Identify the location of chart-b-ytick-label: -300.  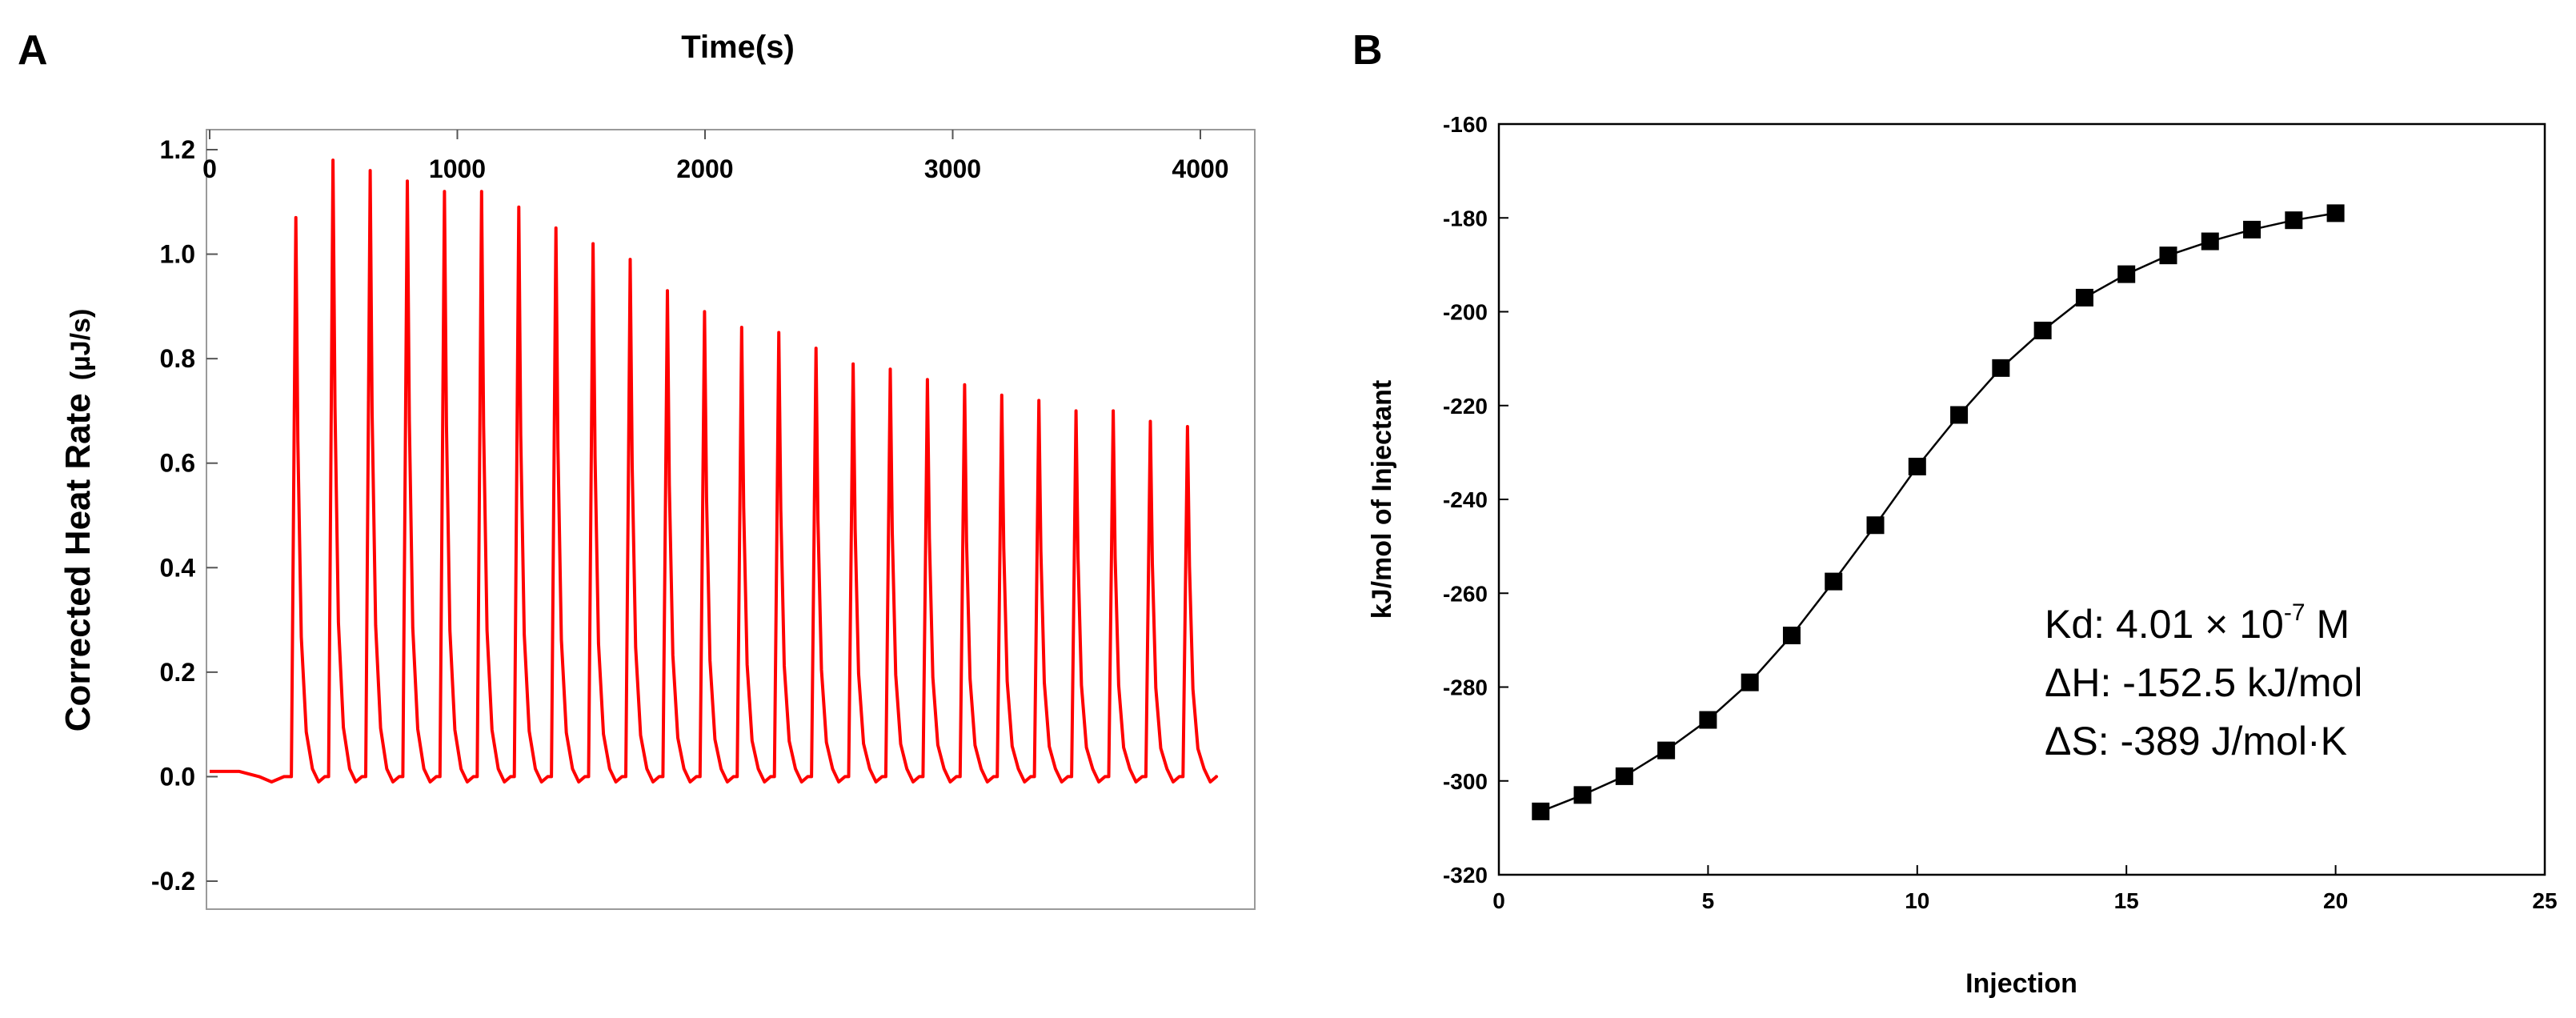
(1465, 781).